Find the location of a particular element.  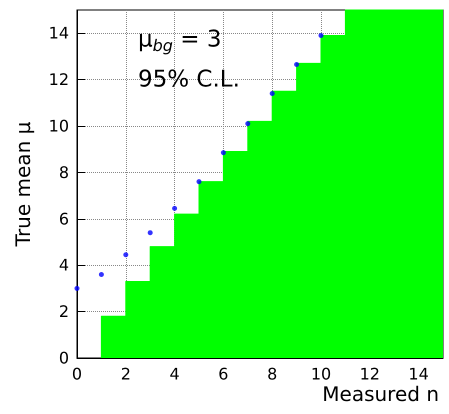

x-tick-label: 14 is located at coordinates (418, 374).